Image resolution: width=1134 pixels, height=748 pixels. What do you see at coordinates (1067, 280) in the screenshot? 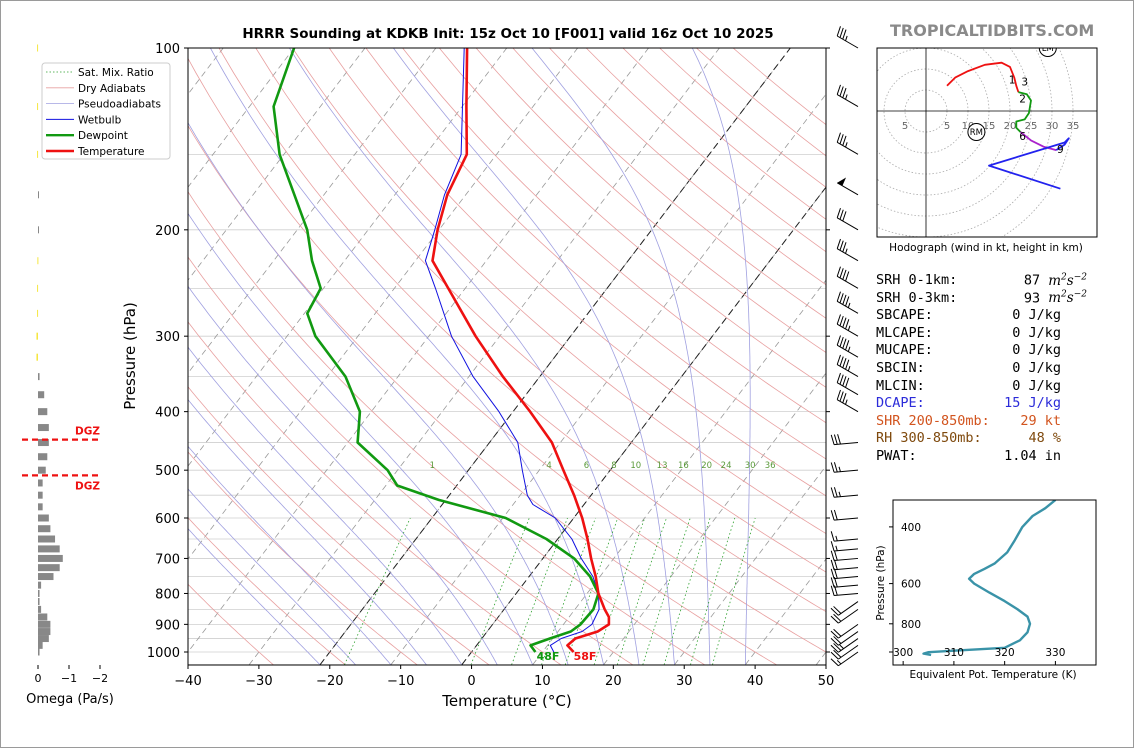
I see `stat-unit: m2s−2` at bounding box center [1067, 280].